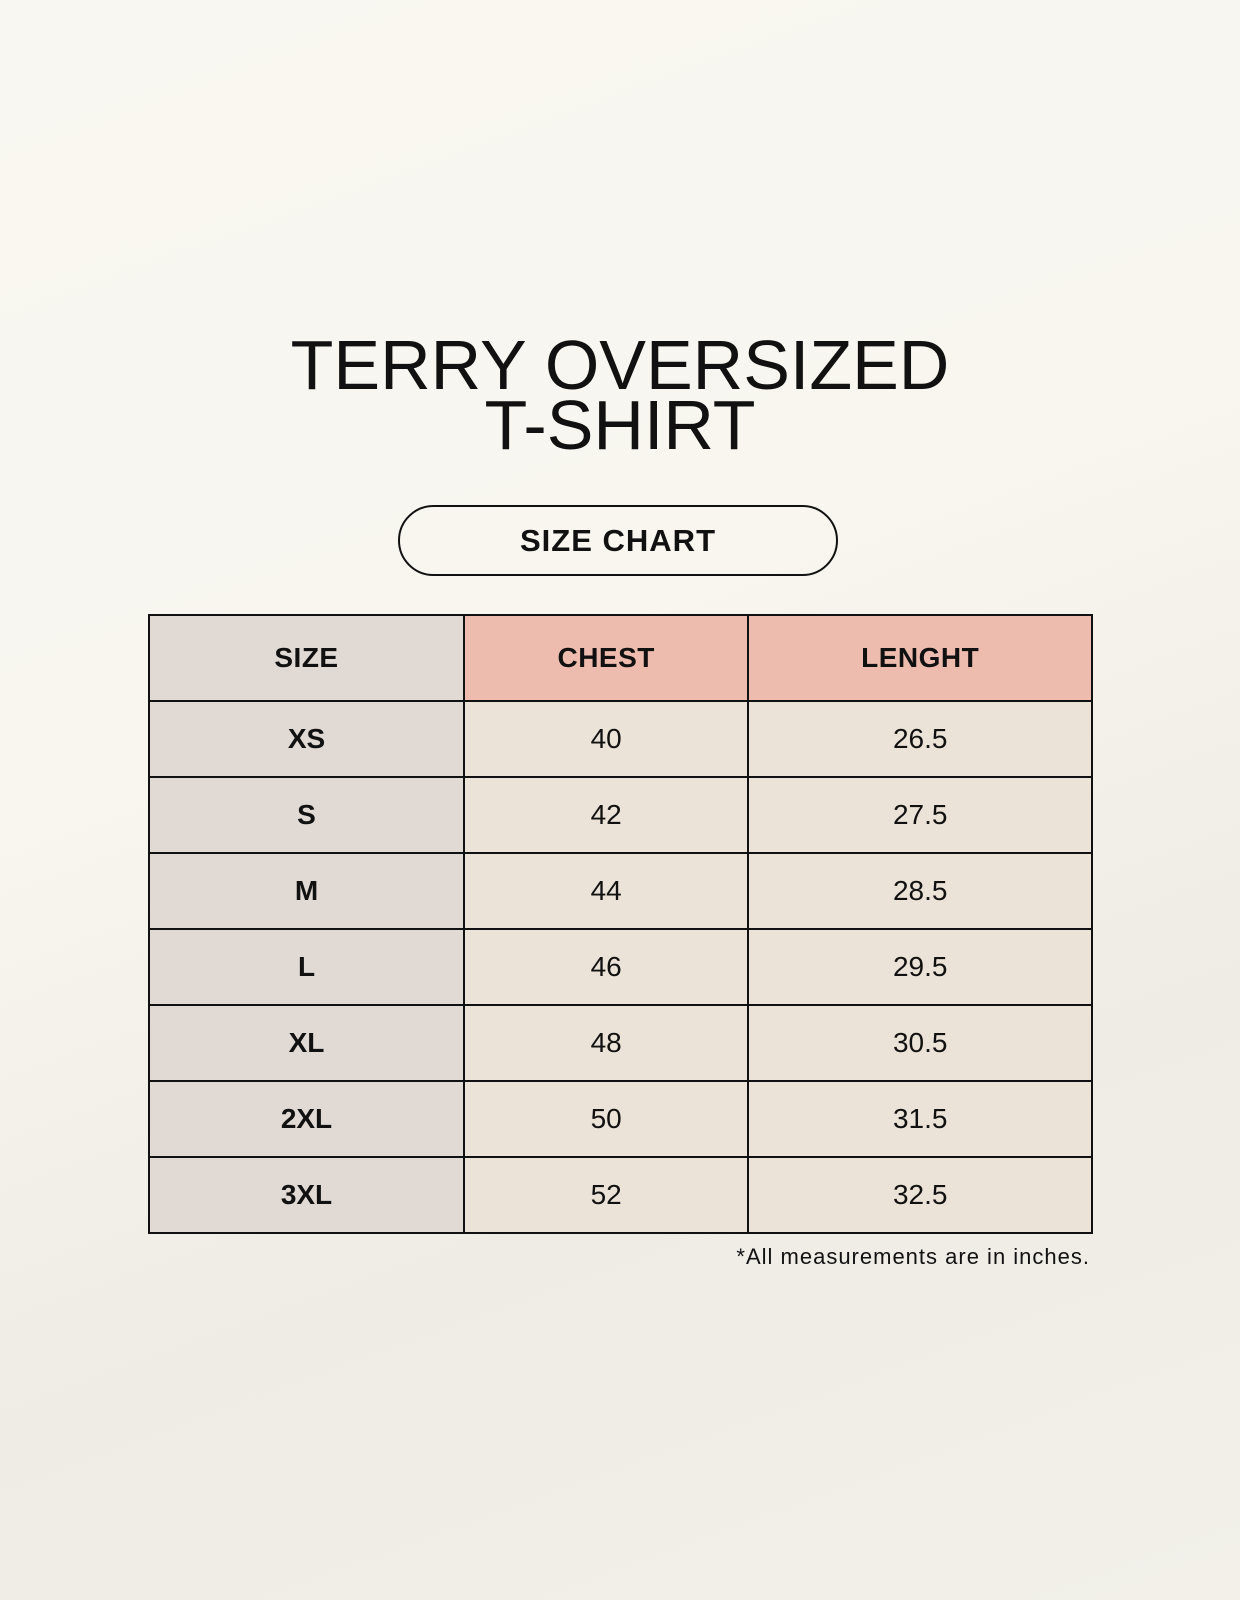 This screenshot has width=1240, height=1600. What do you see at coordinates (920, 1195) in the screenshot?
I see `length-cell: 32.5` at bounding box center [920, 1195].